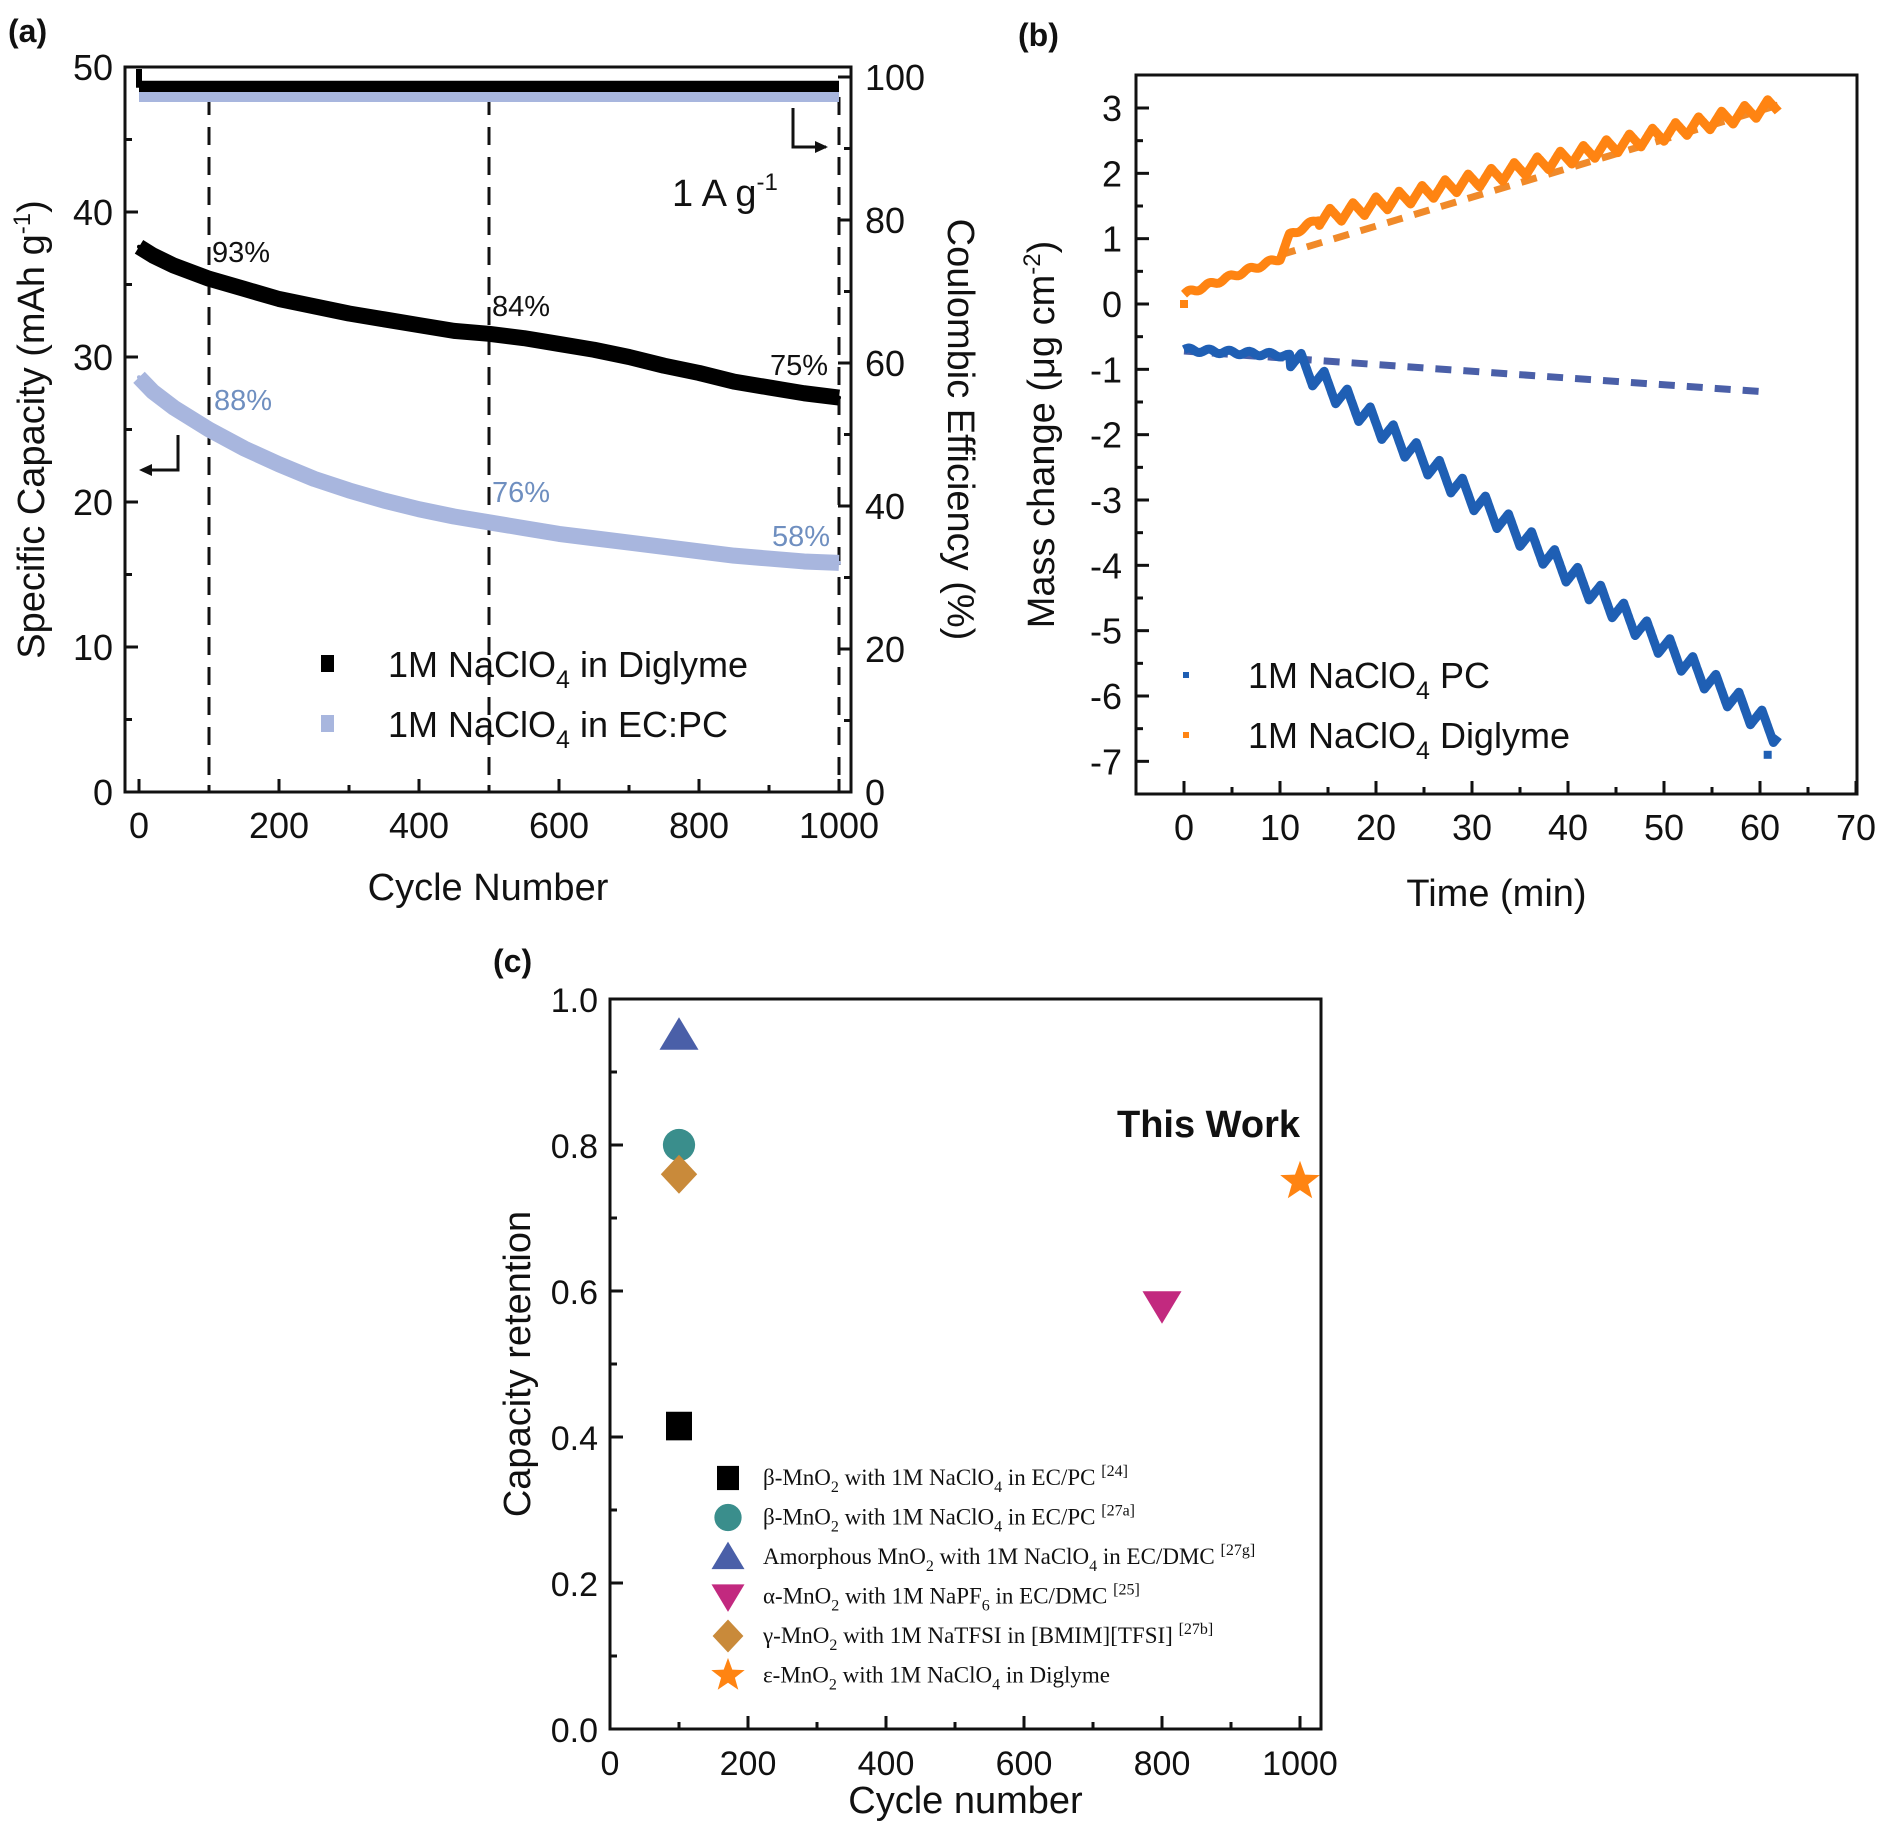  I want to click on data-point-triangle-down, so click(1162, 1307).